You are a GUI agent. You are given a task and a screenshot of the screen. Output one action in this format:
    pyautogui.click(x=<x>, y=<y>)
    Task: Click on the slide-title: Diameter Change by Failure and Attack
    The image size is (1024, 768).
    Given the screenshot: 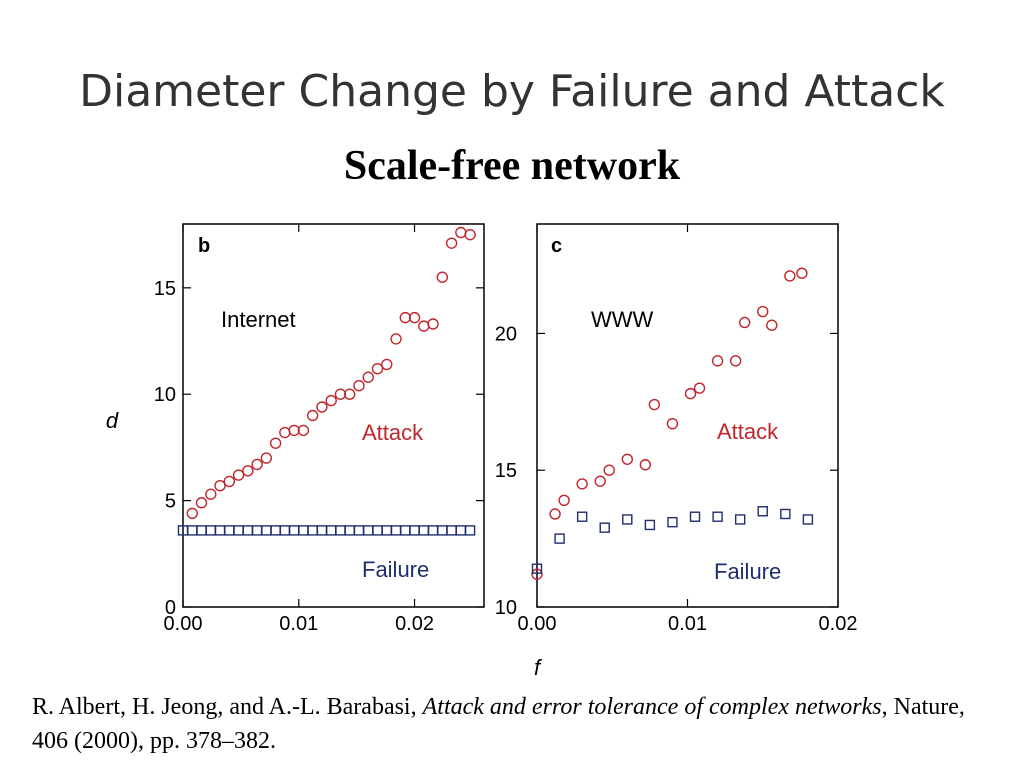 What is the action you would take?
    pyautogui.click(x=512, y=91)
    